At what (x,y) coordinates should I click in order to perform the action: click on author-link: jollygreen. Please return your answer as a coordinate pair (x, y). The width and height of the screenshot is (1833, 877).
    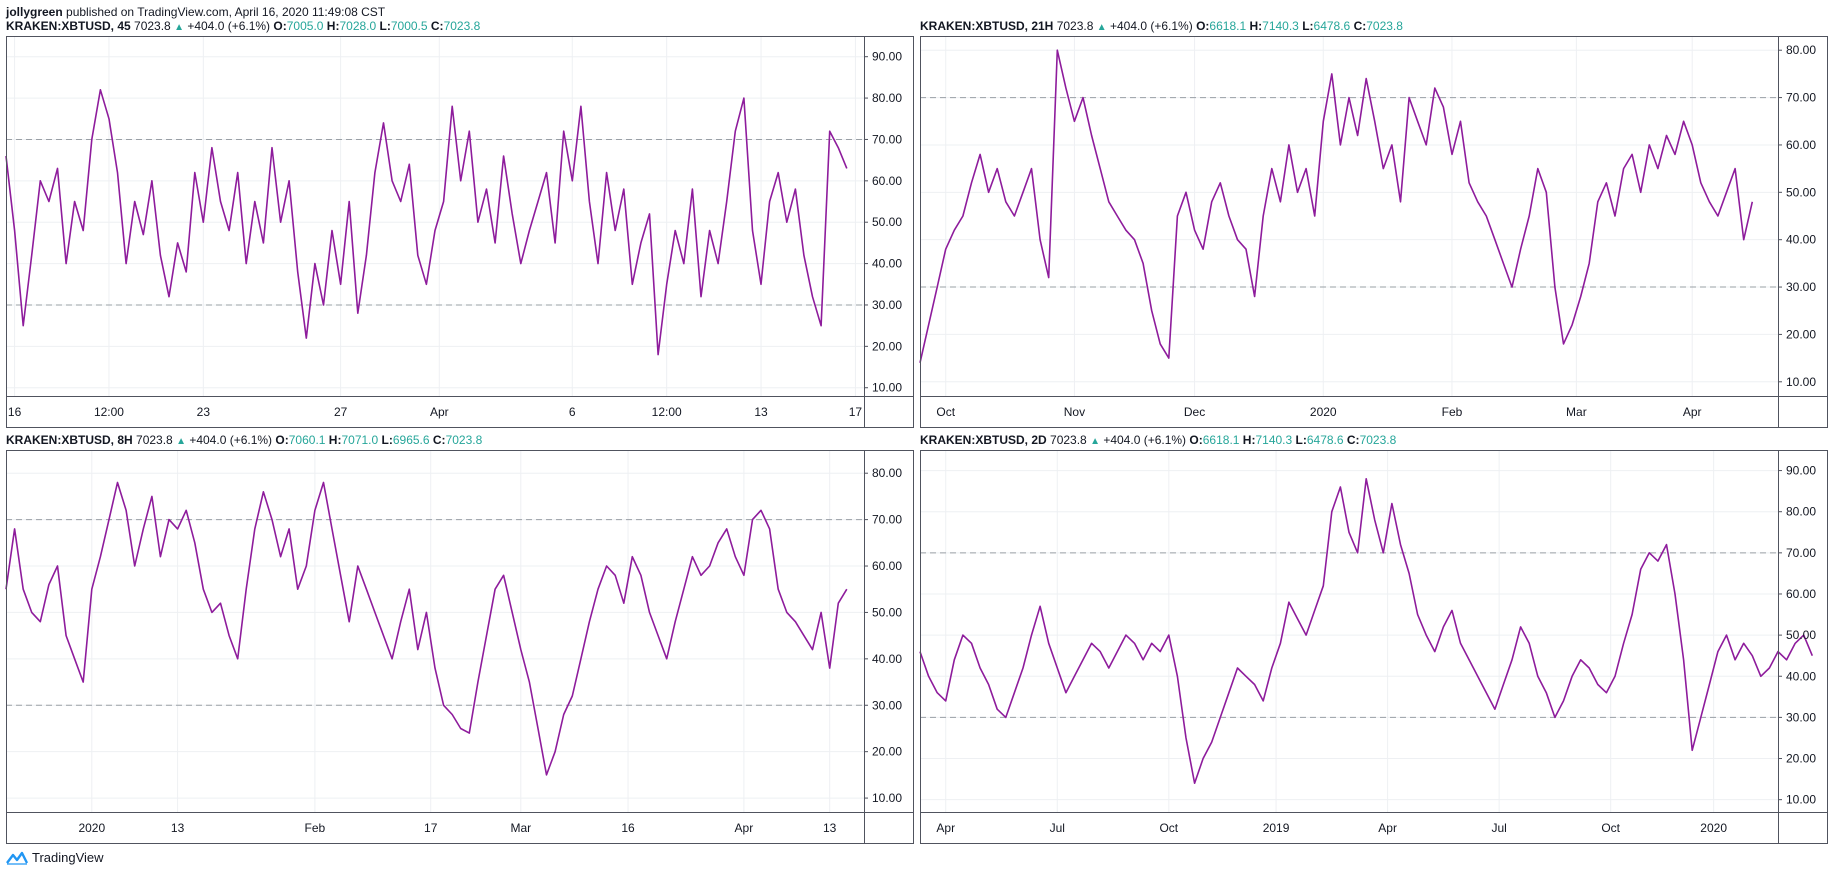
    Looking at the image, I should click on (34, 12).